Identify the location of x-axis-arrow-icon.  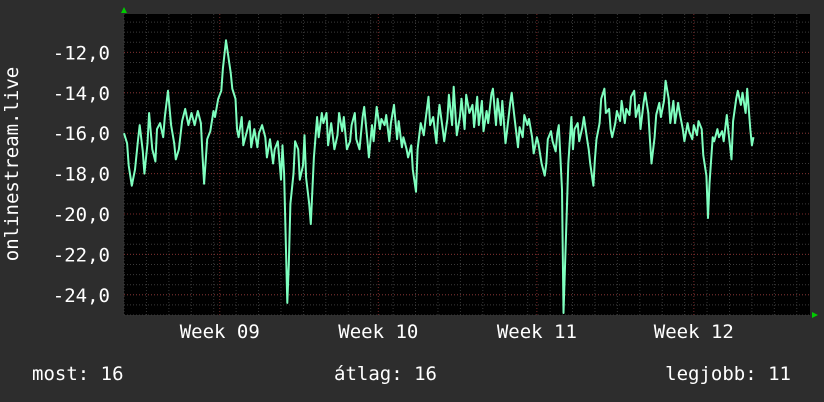
(815, 315).